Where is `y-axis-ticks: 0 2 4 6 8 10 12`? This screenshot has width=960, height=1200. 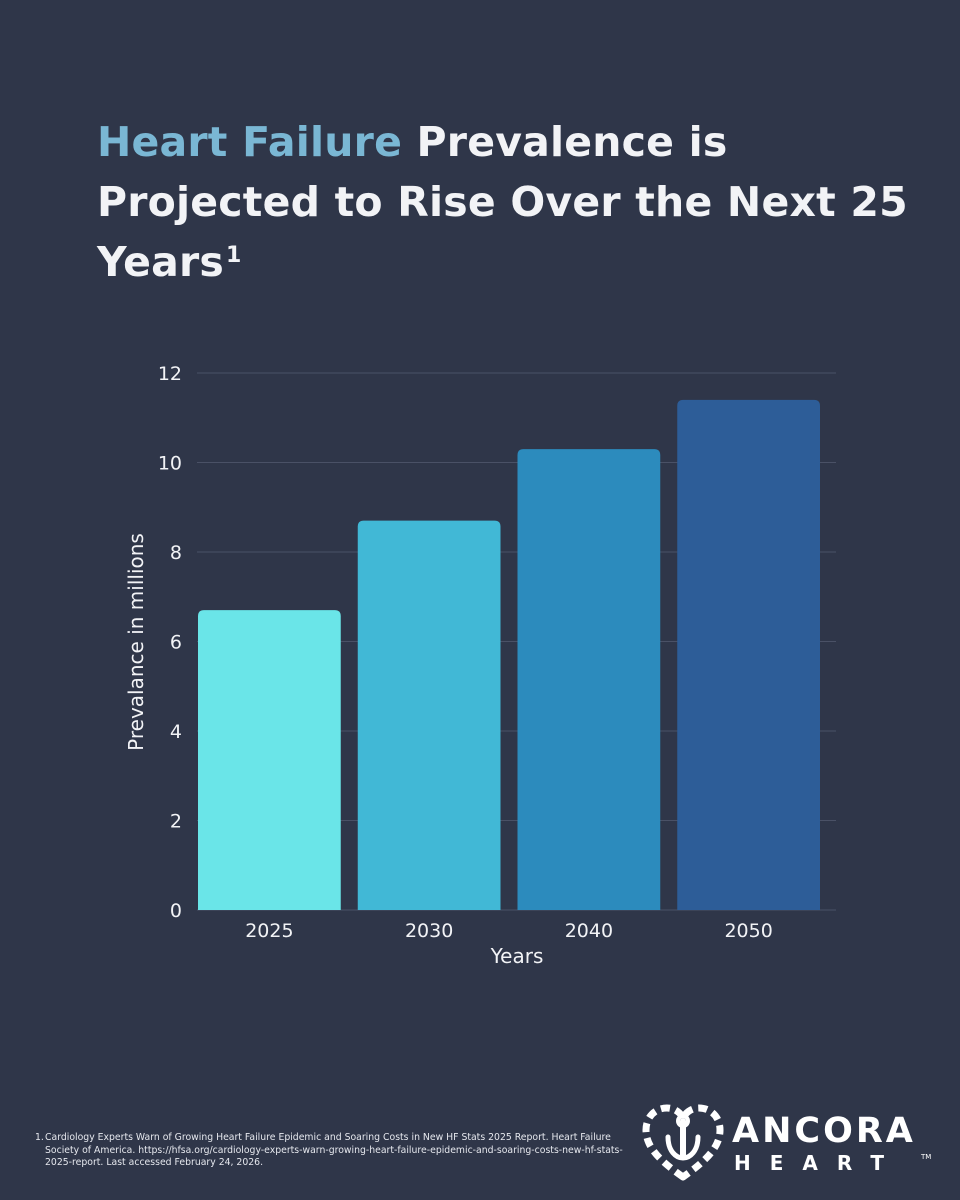 y-axis-ticks: 0 2 4 6 8 10 12 is located at coordinates (170, 642).